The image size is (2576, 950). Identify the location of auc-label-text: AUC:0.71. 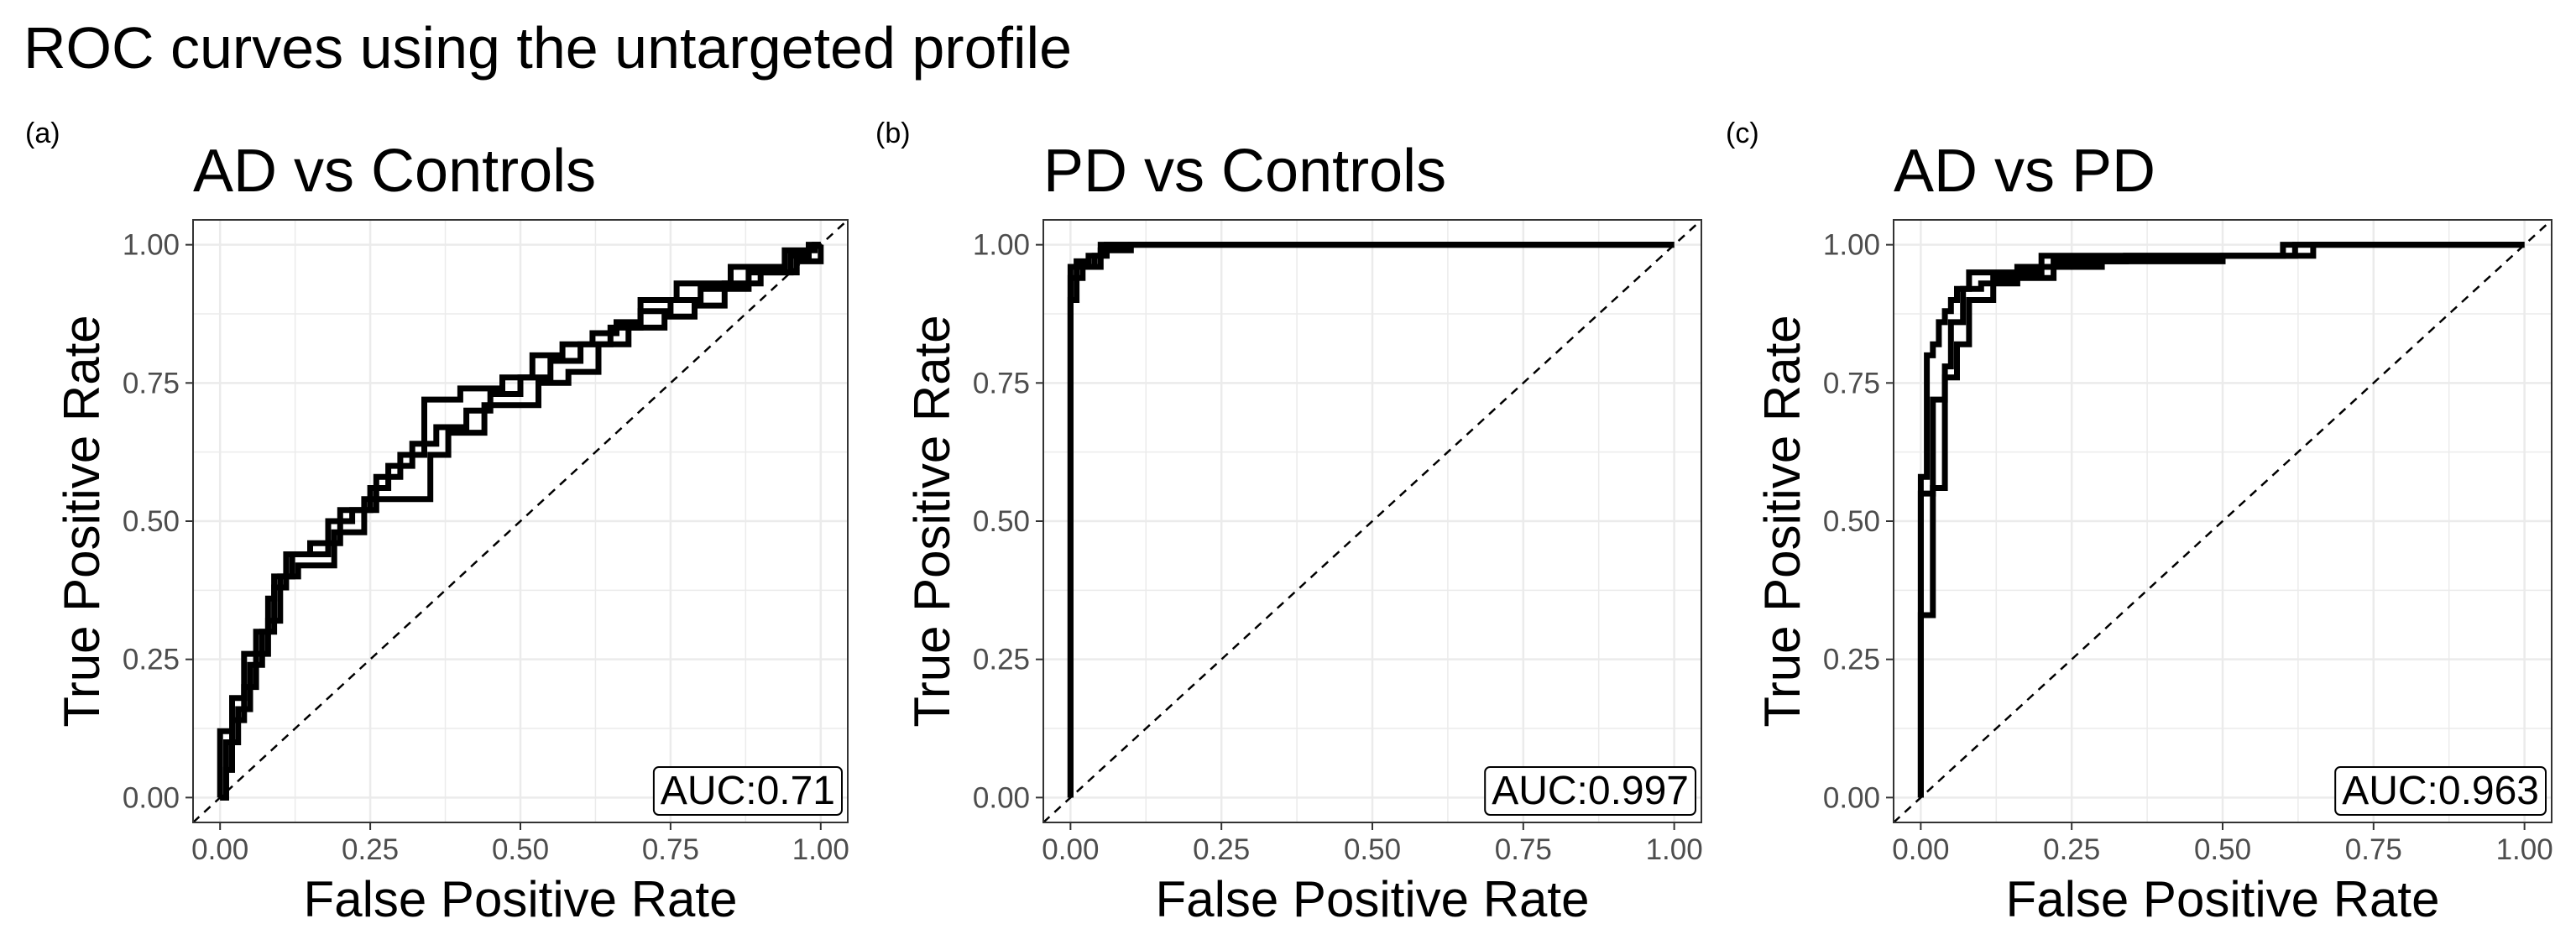
(748, 791).